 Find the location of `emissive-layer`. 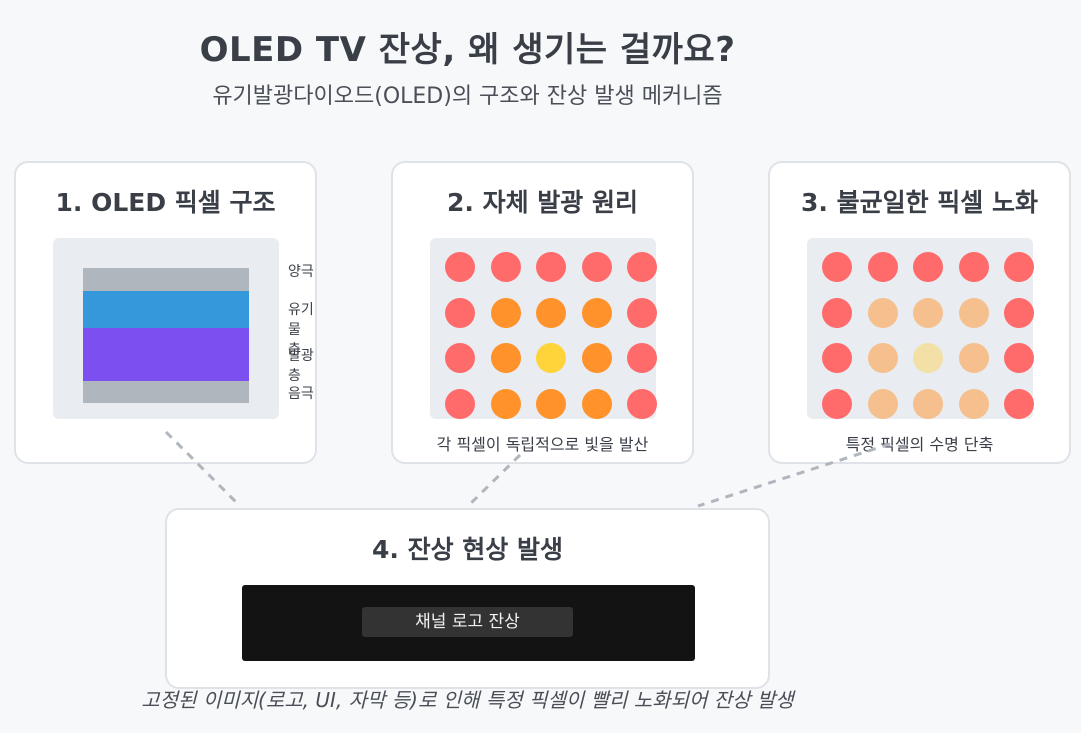

emissive-layer is located at coordinates (166, 354).